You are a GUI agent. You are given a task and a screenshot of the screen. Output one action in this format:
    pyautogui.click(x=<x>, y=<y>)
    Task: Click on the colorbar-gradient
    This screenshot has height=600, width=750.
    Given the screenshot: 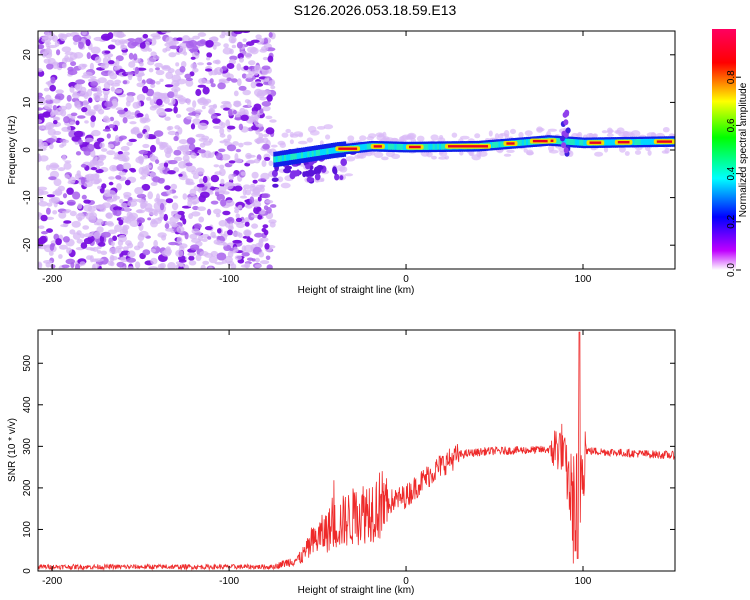 What is the action you would take?
    pyautogui.click(x=724, y=149)
    